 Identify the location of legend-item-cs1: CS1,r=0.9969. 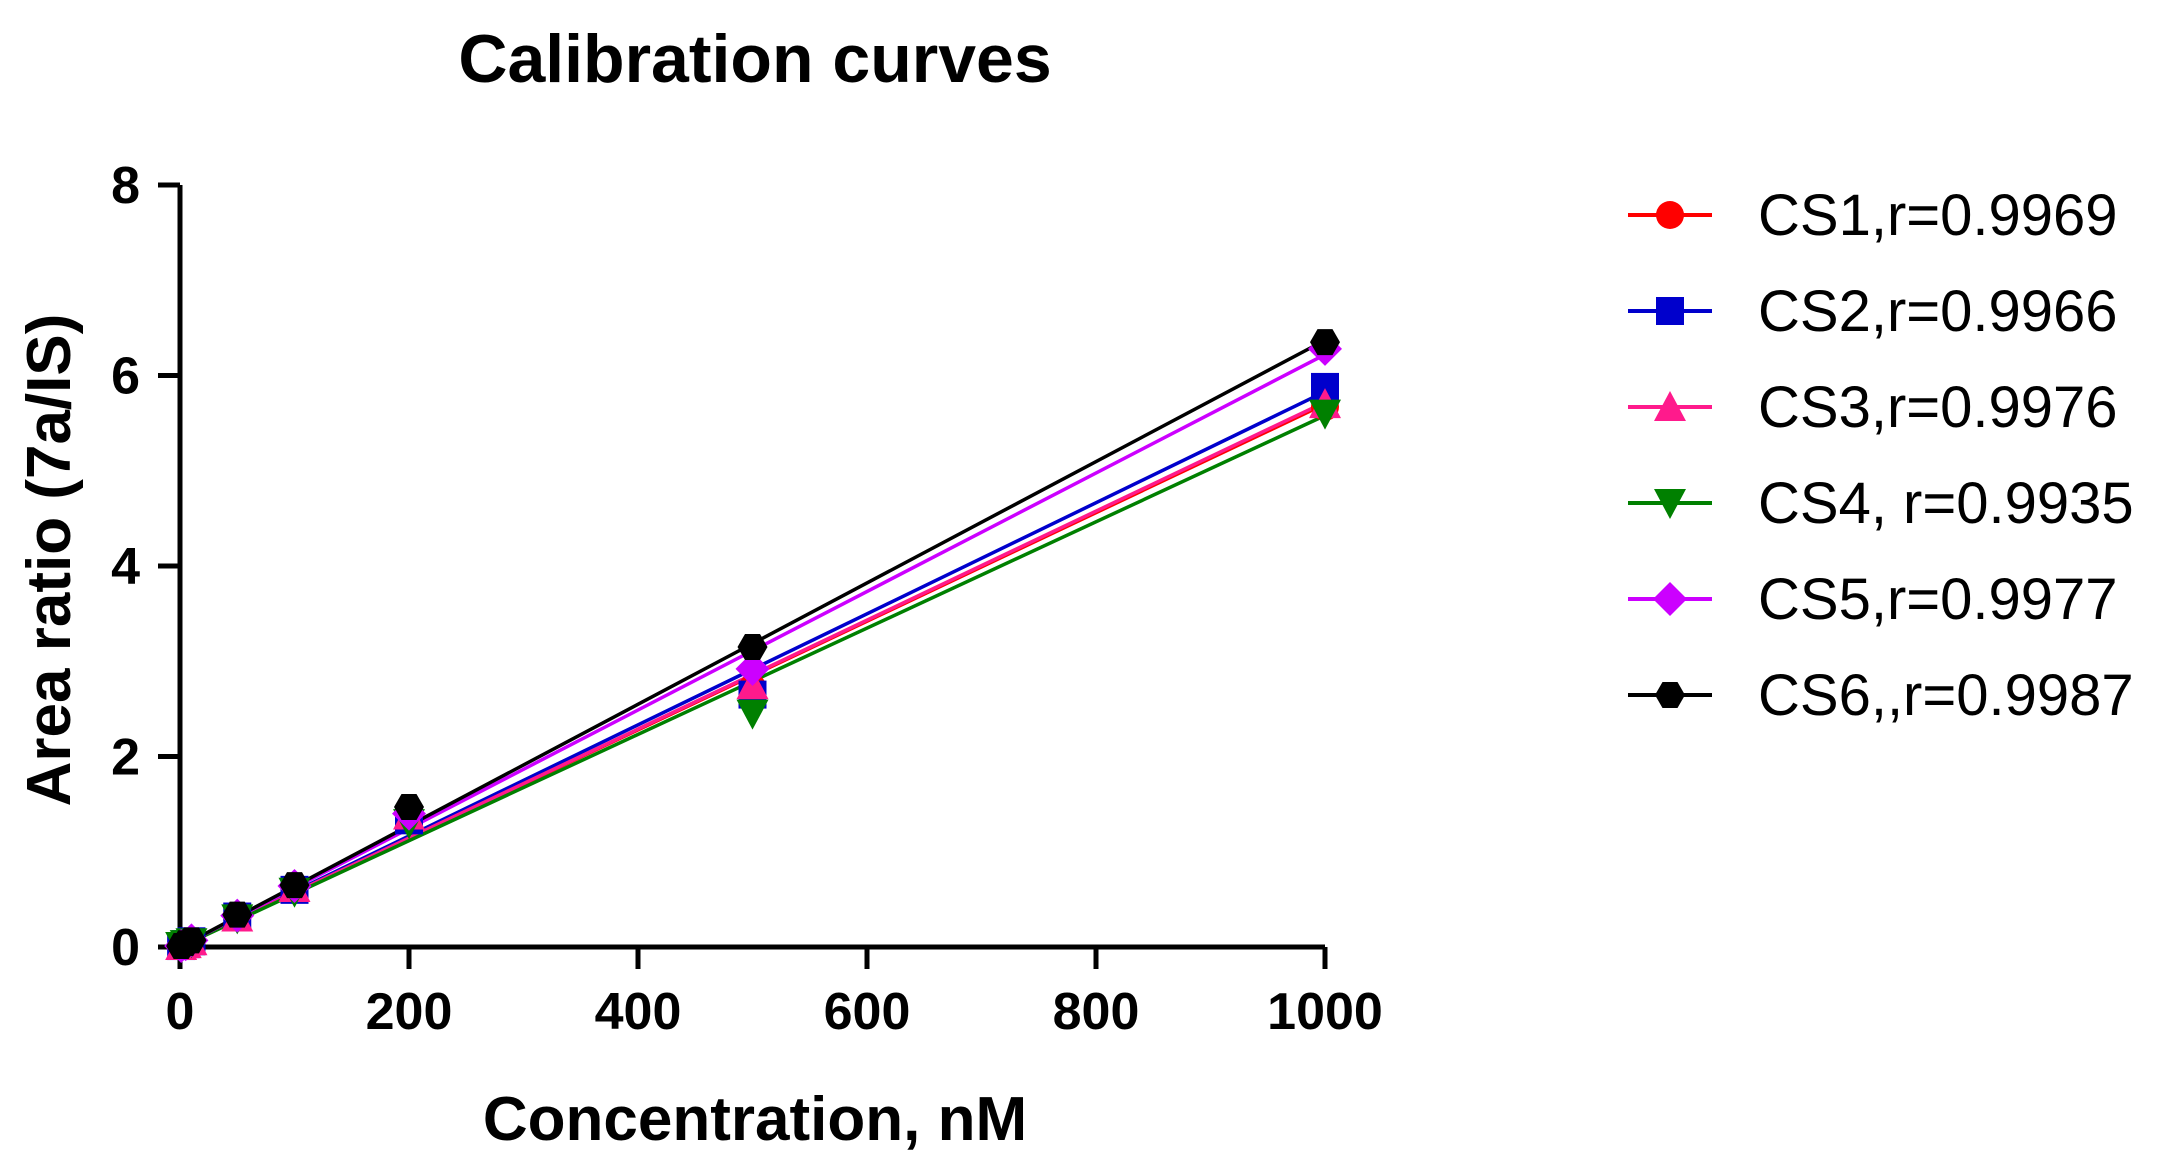
(1873, 215).